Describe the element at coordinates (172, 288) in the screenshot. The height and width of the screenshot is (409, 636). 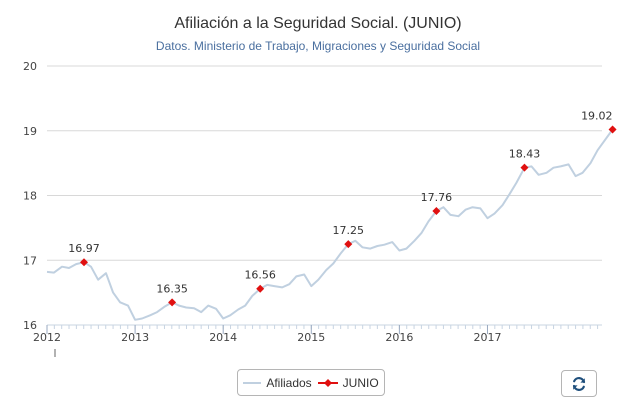
I see `data-label-junio: 16.35` at that location.